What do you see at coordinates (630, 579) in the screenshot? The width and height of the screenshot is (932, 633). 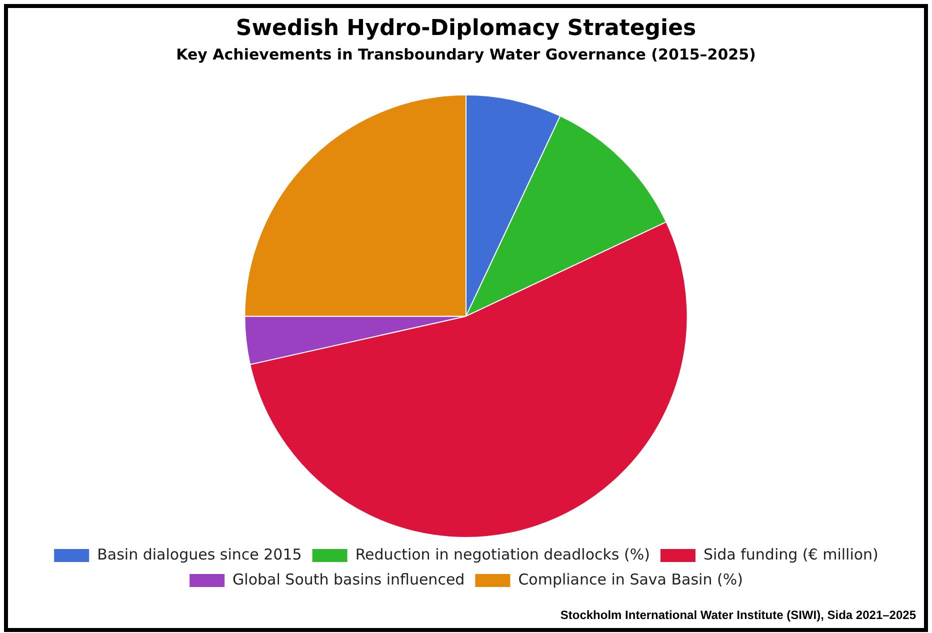 I see `legend-label: Compliance in Sava Basin (%)` at bounding box center [630, 579].